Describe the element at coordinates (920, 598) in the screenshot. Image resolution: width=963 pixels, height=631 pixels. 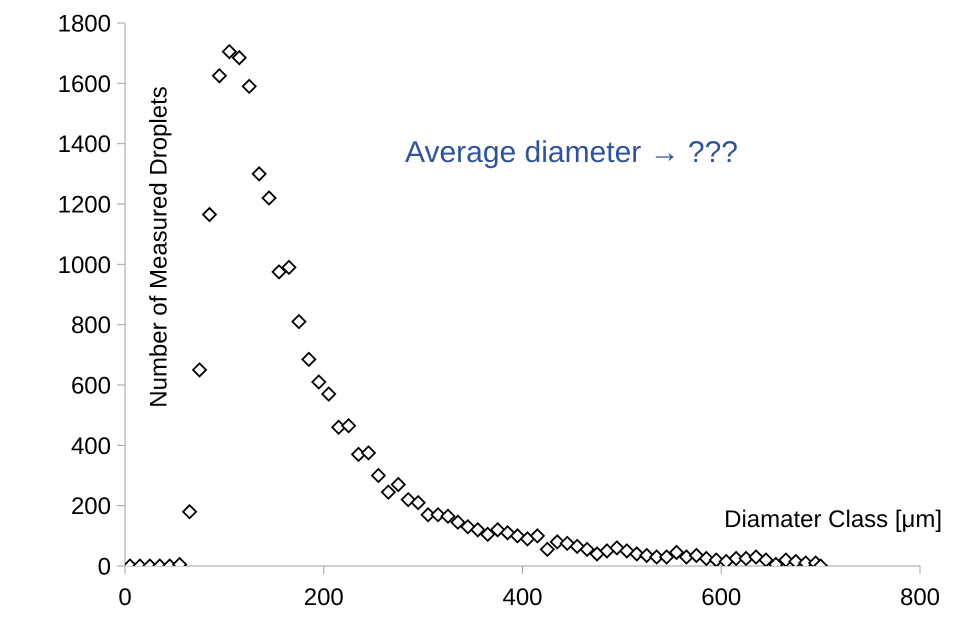
I see `x-tick-label: 800` at that location.